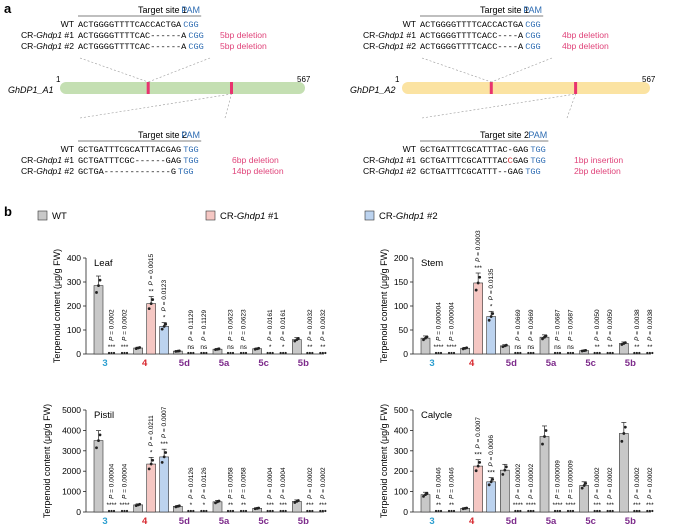 The image size is (685, 531). What do you see at coordinates (47, 160) in the screenshot?
I see `genotype-label: CR-Ghdp1 #1` at bounding box center [47, 160].